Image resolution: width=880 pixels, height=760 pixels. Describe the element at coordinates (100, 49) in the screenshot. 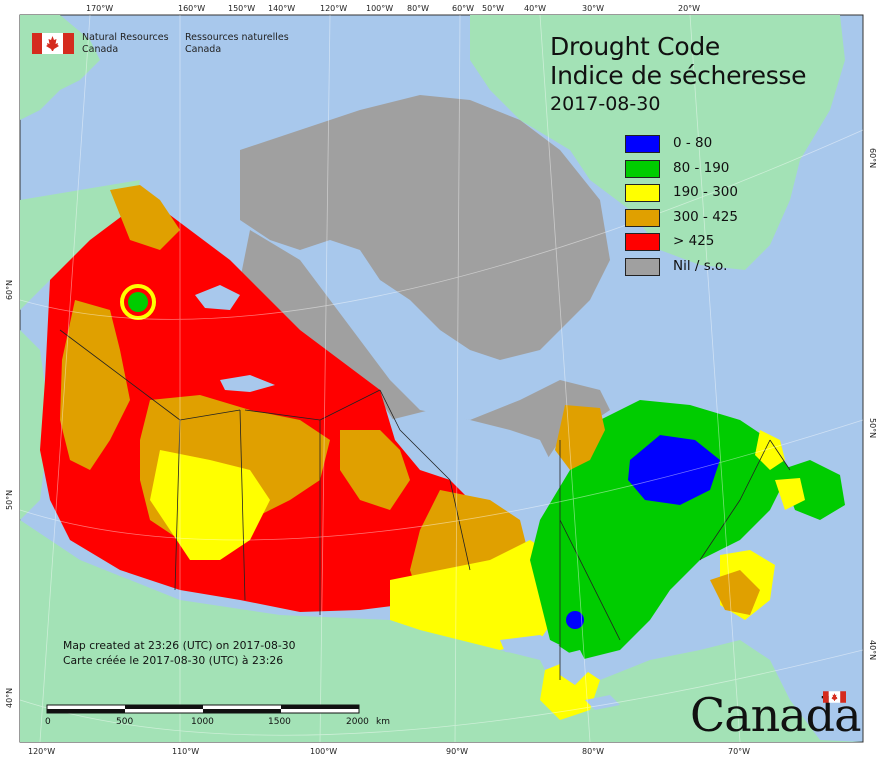

I see `agency-name-en-line2: Canada` at that location.